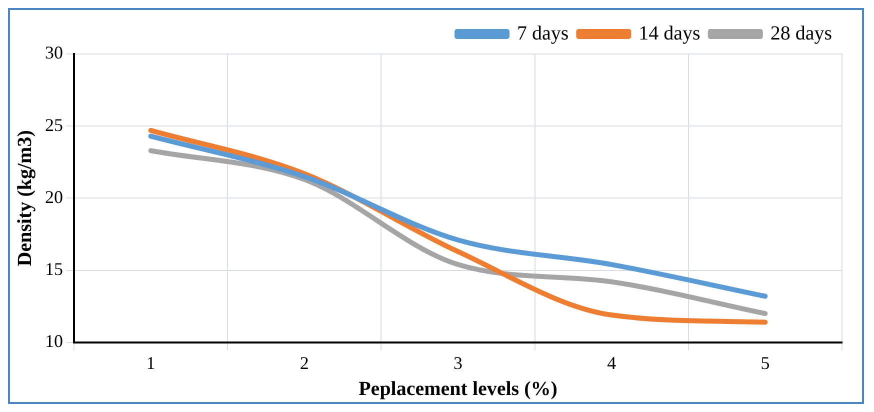  Describe the element at coordinates (54, 269) in the screenshot. I see `y-tick-label: 15` at that location.